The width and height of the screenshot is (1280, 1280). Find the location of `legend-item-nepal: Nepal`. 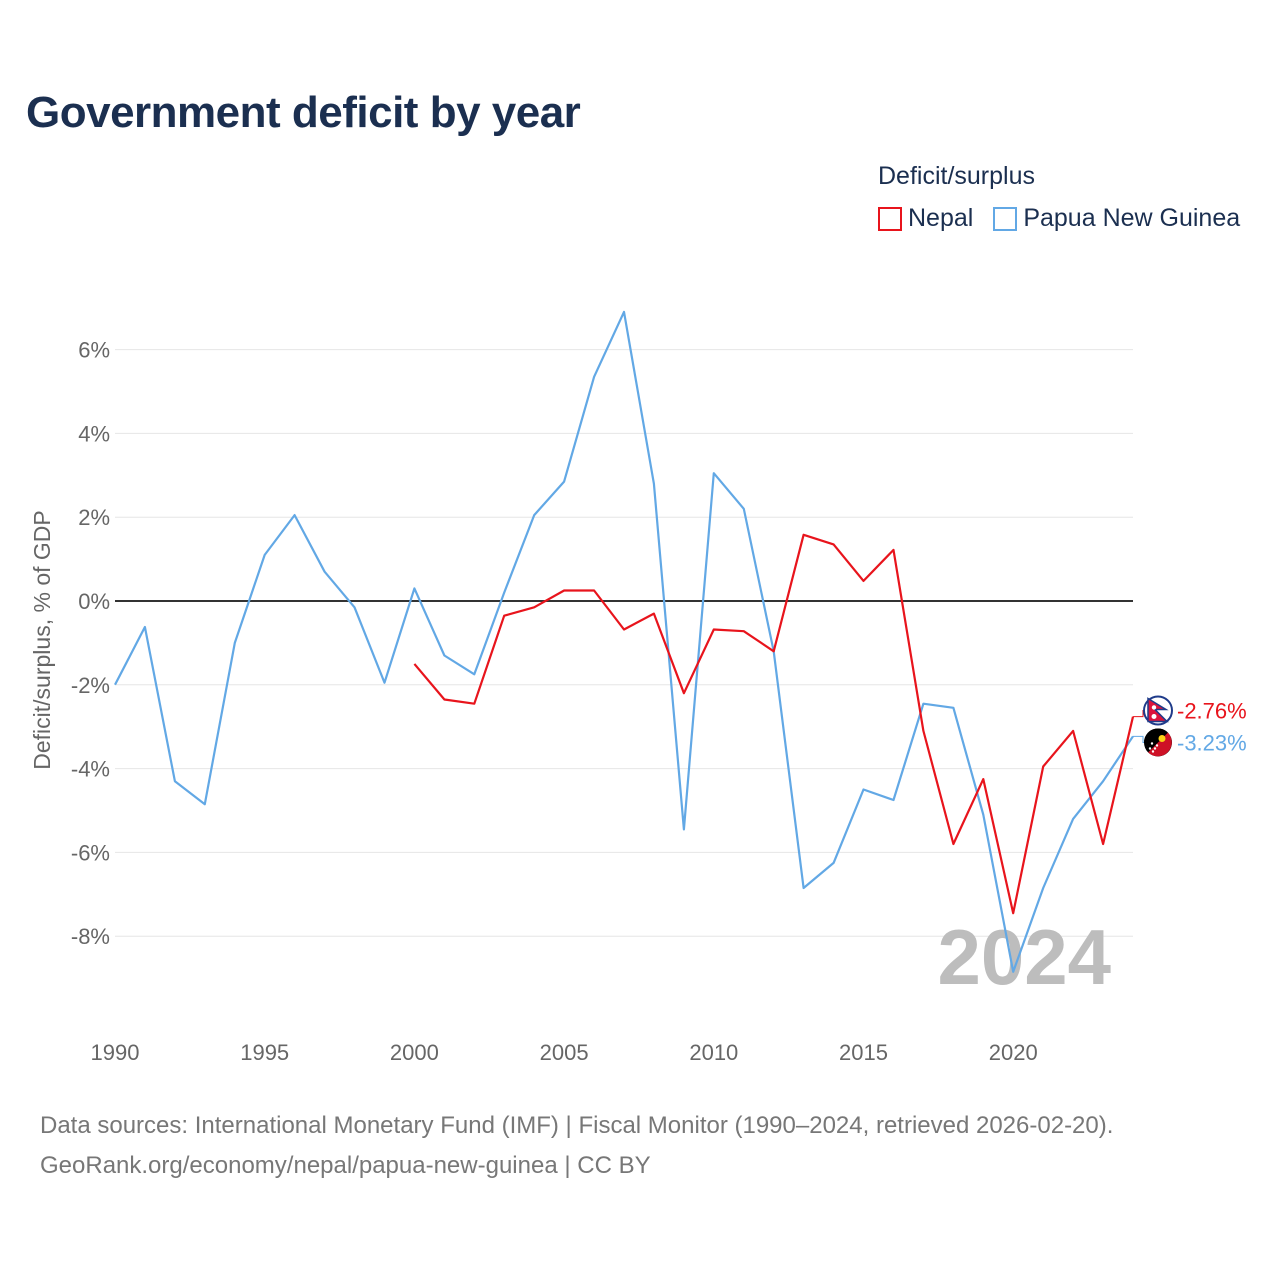

legend-item-nepal: Nepal is located at coordinates (925, 218).